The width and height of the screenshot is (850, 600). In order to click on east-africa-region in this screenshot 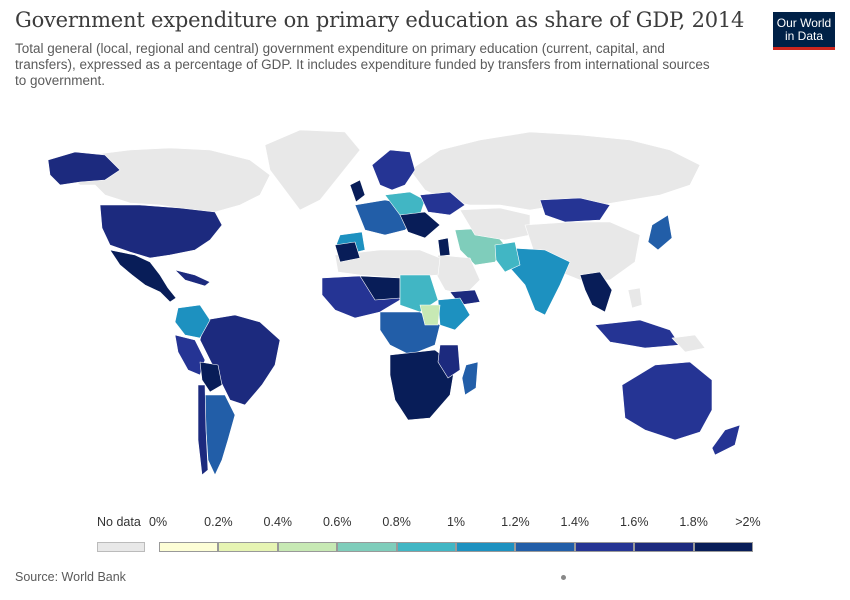, I will do `click(430, 315)`.